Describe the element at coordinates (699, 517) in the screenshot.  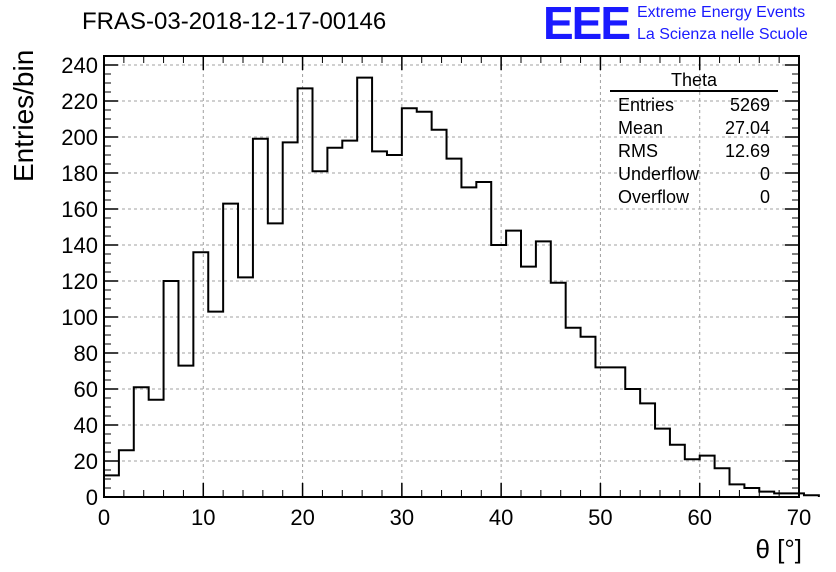
I see `x-tick-label: 60` at that location.